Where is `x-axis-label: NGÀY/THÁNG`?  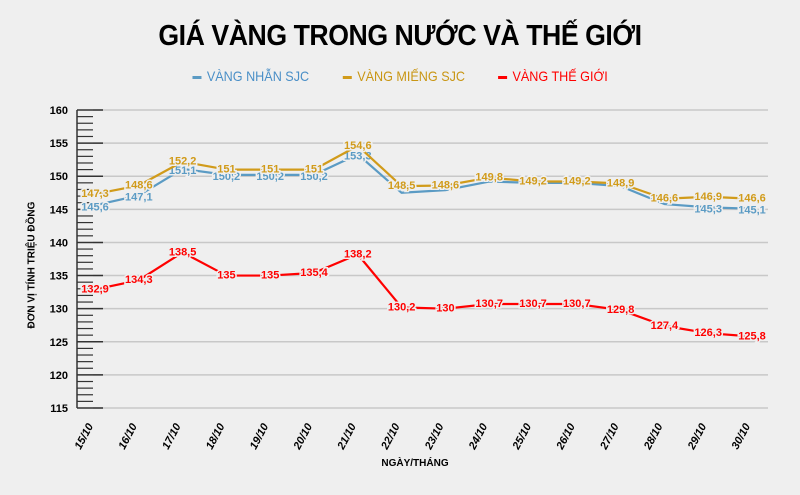 x-axis-label: NGÀY/THÁNG is located at coordinates (415, 463).